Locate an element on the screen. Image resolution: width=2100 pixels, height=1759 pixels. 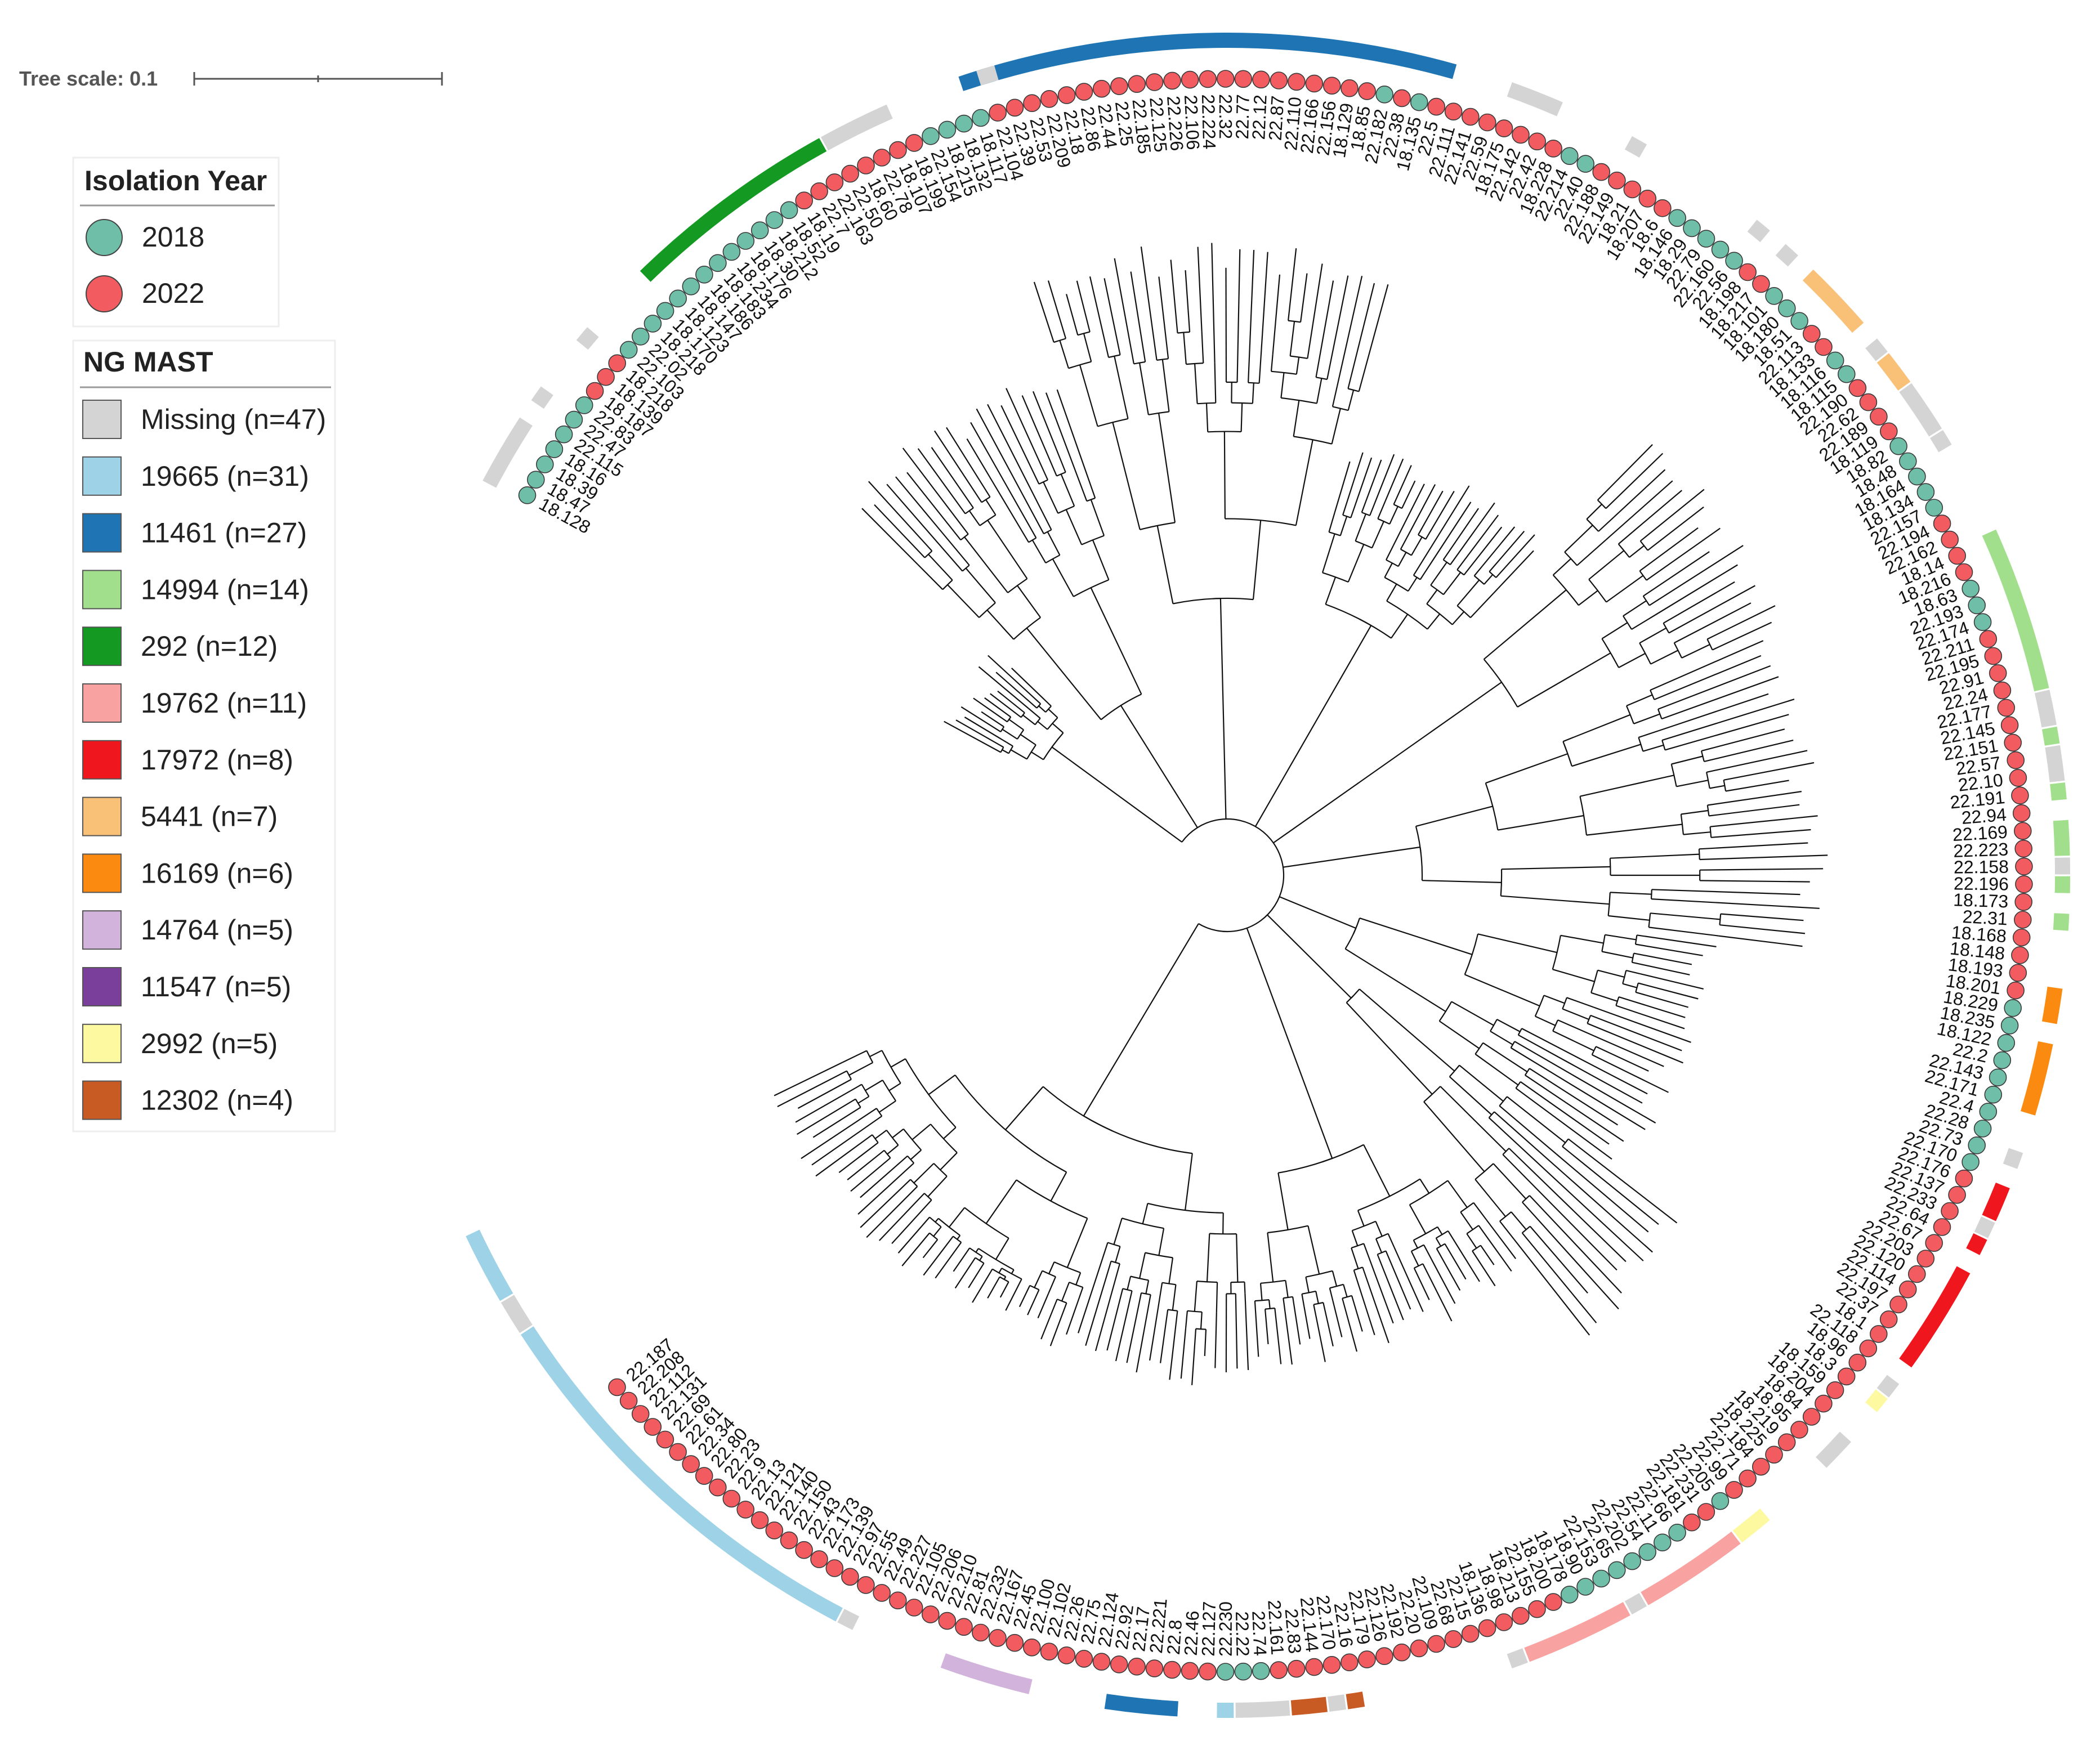
legend-label-ngmast-11461: 11461 (n=27) is located at coordinates (224, 533).